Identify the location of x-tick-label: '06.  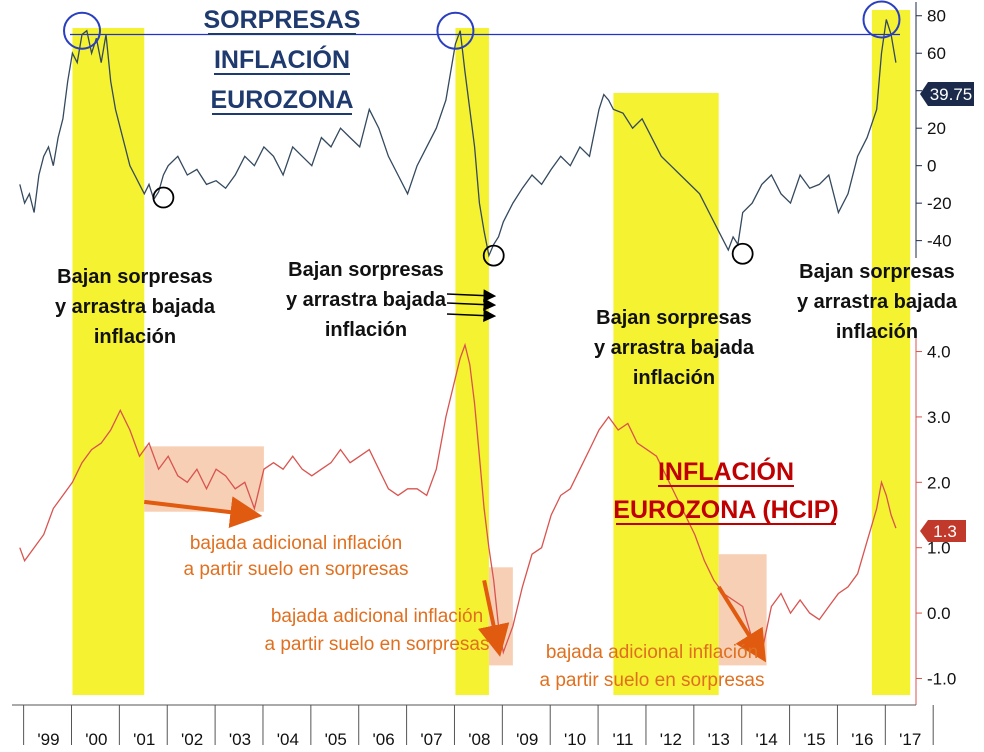
(384, 739).